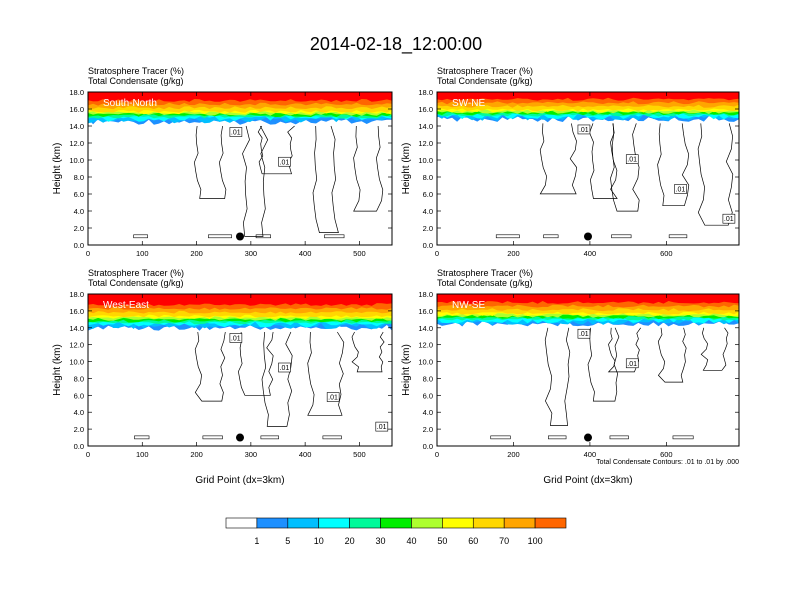  Describe the element at coordinates (666, 454) in the screenshot. I see `x-tick-label: 600` at that location.